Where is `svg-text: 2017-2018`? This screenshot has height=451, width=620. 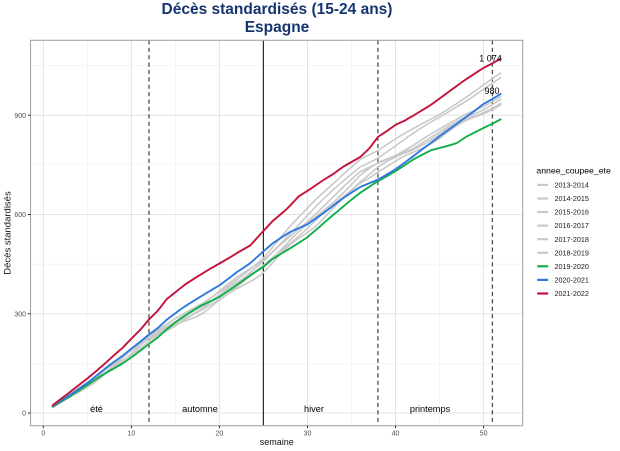
svg-text: 2017-2018 is located at coordinates (572, 239).